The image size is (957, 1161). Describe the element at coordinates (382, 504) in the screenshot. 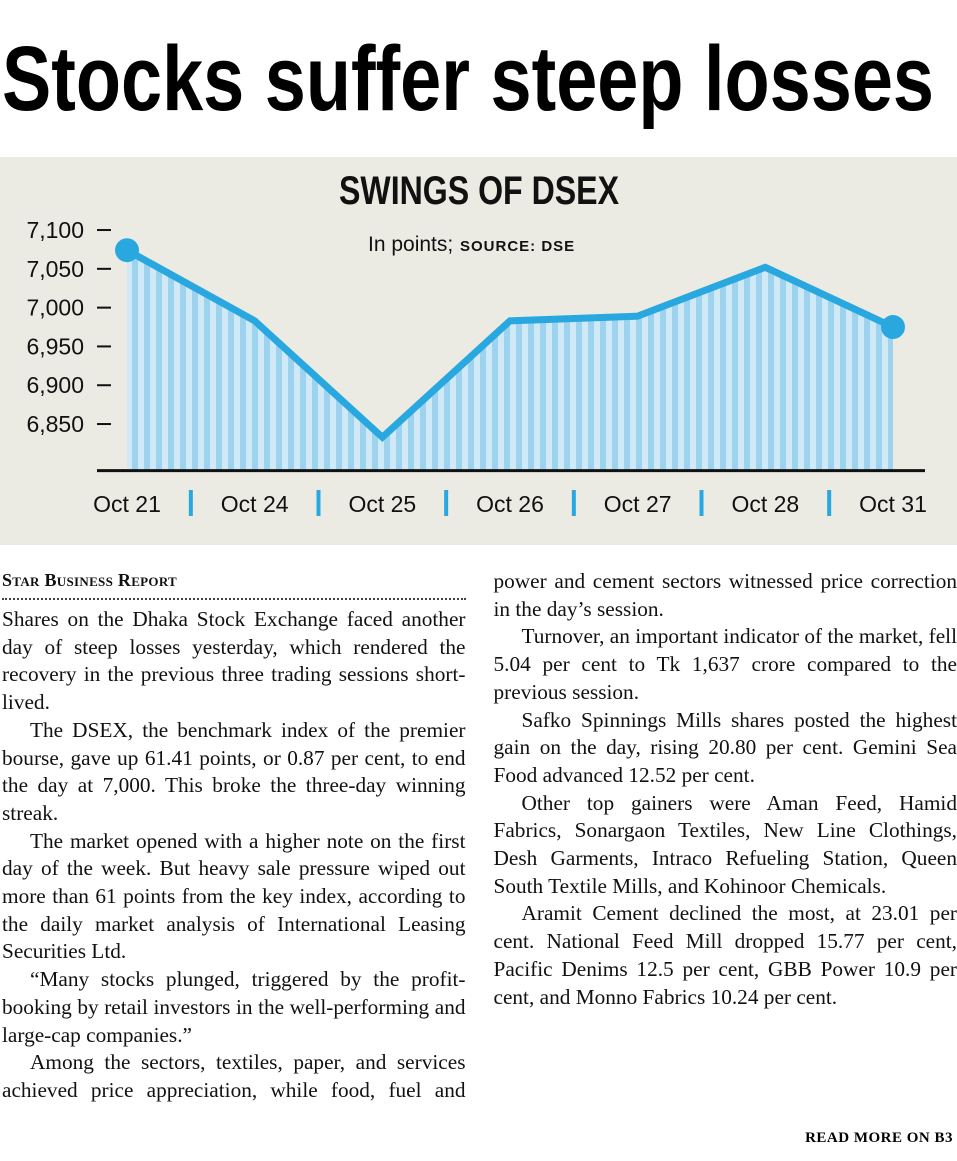

I see `x-tick-label: Oct 25` at that location.